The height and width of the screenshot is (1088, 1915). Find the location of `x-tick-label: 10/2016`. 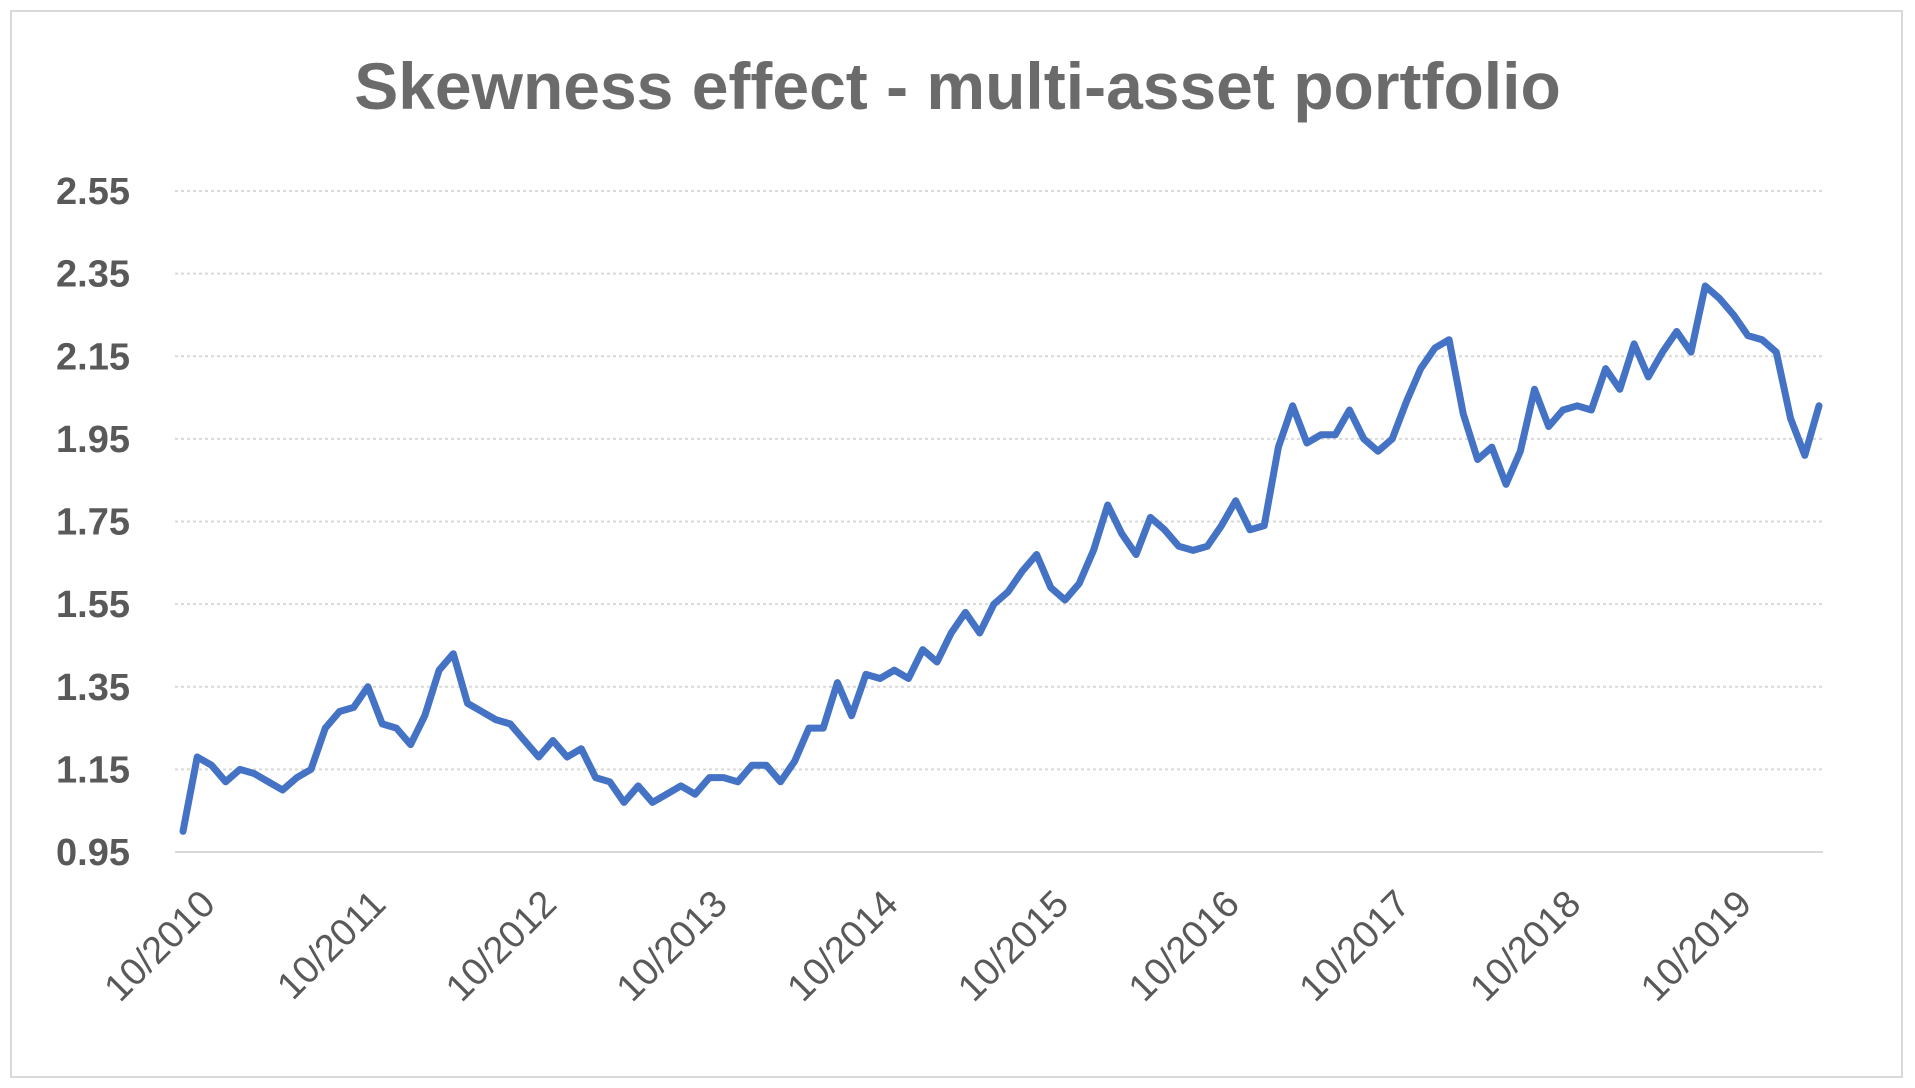

x-tick-label: 10/2016 is located at coordinates (1184, 946).